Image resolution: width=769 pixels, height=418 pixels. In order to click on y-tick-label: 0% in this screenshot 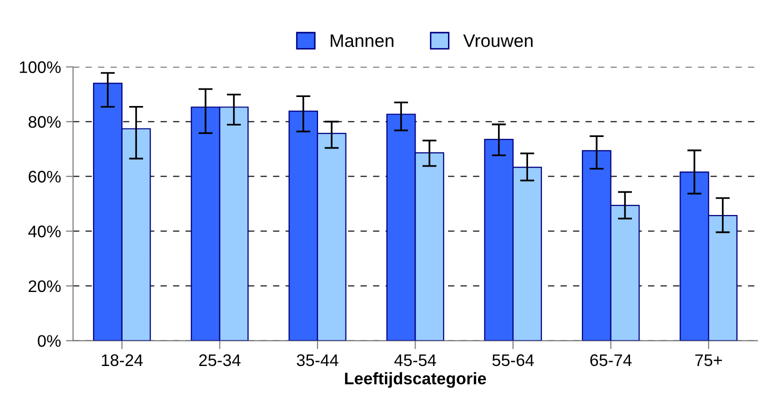, I will do `click(49, 341)`.